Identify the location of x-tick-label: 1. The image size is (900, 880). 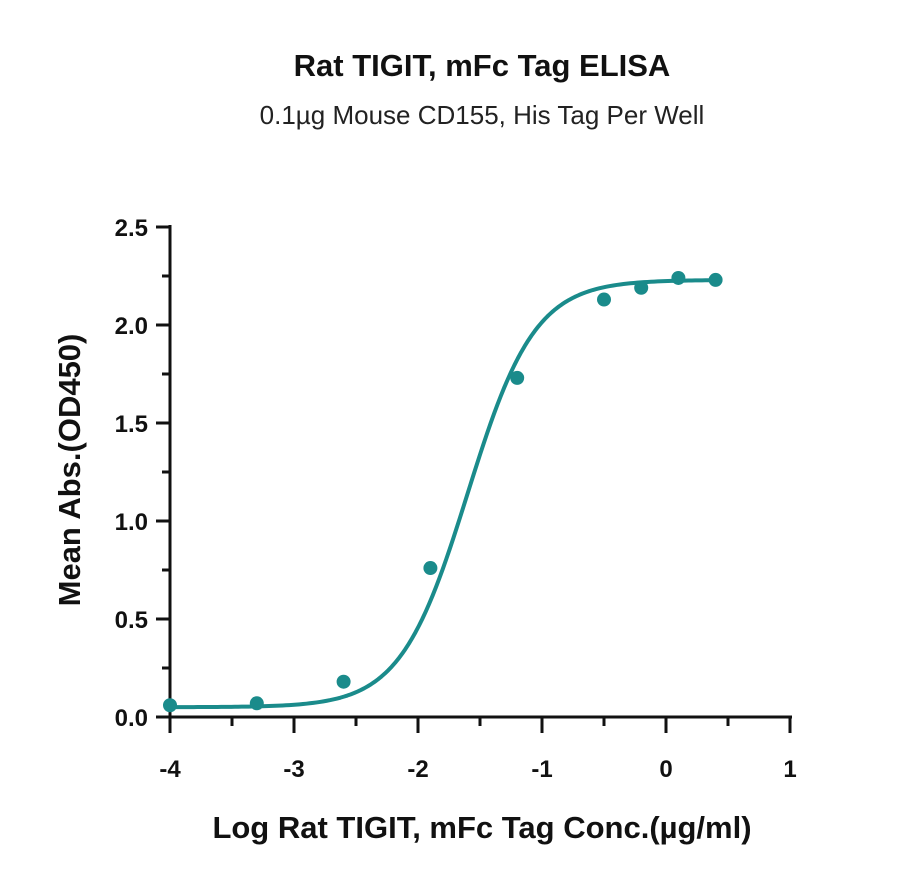
(789, 769).